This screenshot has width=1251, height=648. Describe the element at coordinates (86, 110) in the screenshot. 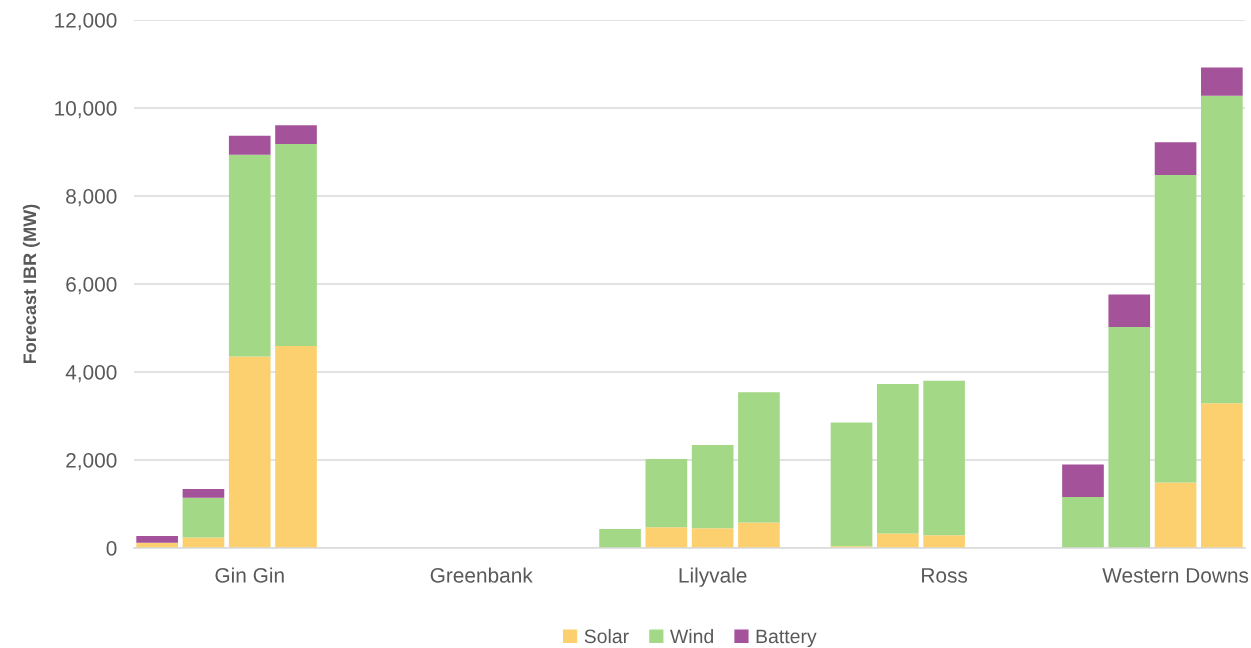

I see `y-tick-label: 10,000` at that location.